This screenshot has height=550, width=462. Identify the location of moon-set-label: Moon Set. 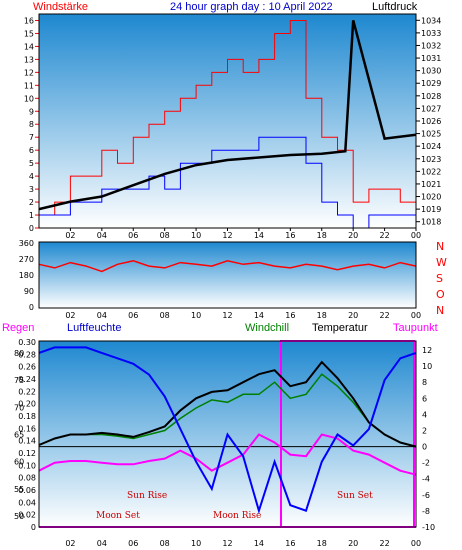
(118, 516).